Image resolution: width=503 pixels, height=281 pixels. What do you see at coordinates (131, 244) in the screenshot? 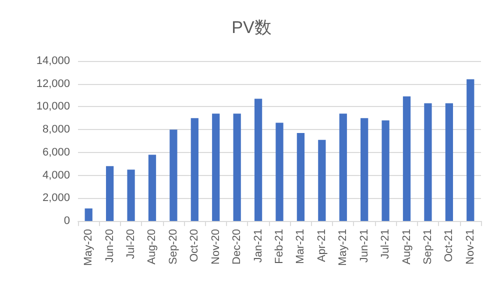
I see `x-tick-label: Jul-20` at bounding box center [131, 244].